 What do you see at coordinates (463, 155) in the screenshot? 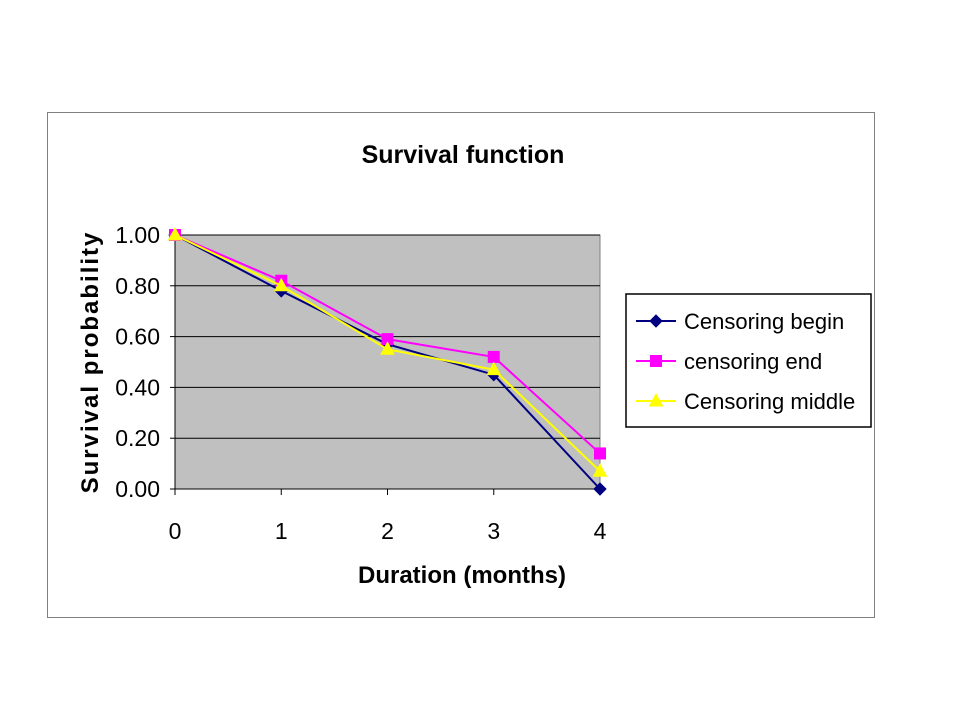
I see `chart-title: Survival function` at bounding box center [463, 155].